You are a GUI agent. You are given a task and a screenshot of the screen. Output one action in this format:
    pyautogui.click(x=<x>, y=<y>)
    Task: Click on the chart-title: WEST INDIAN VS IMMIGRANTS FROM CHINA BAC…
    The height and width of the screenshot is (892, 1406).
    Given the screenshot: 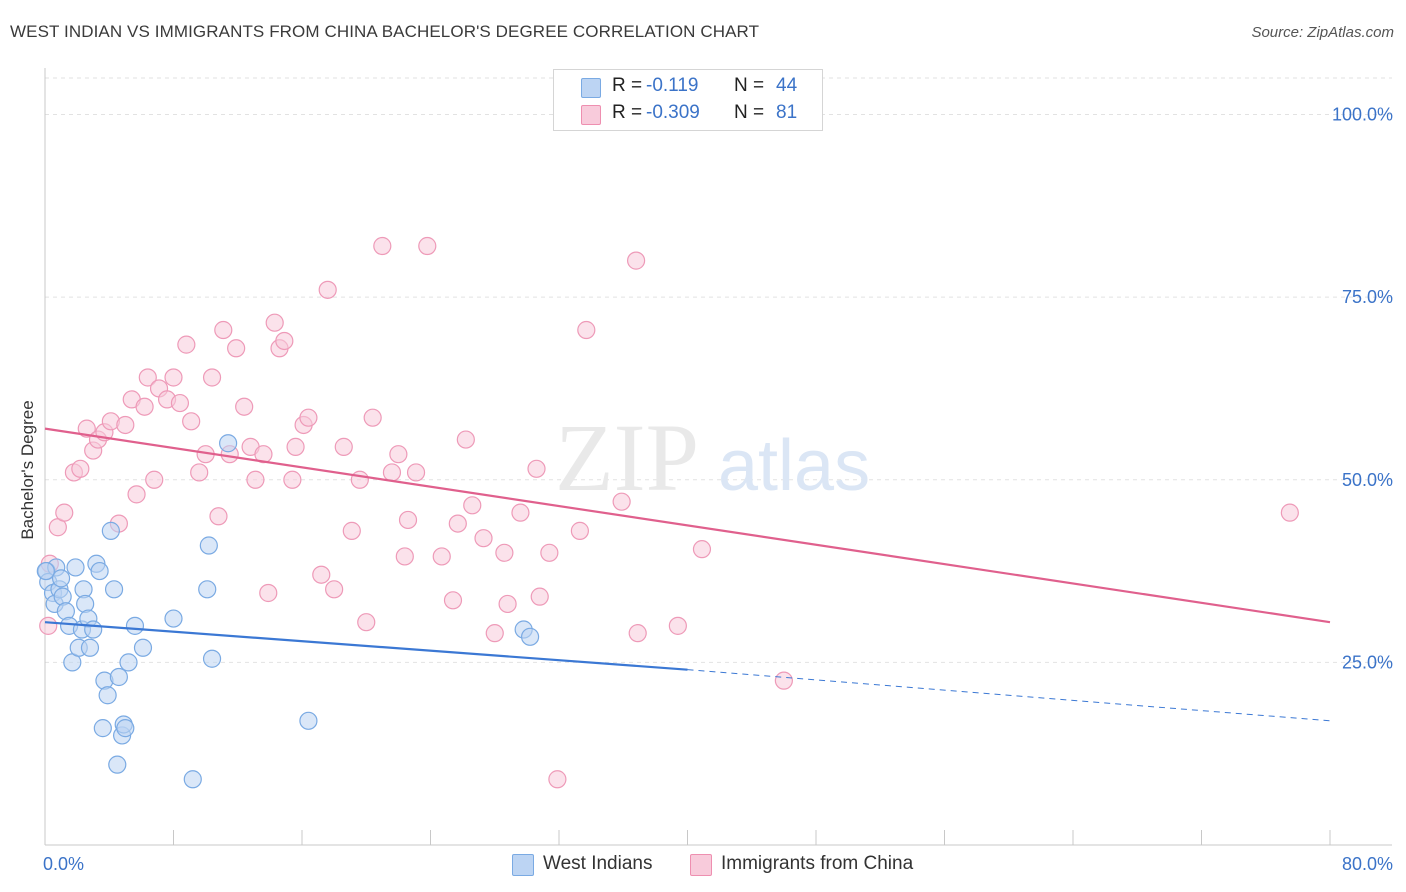 What is the action you would take?
    pyautogui.click(x=385, y=31)
    